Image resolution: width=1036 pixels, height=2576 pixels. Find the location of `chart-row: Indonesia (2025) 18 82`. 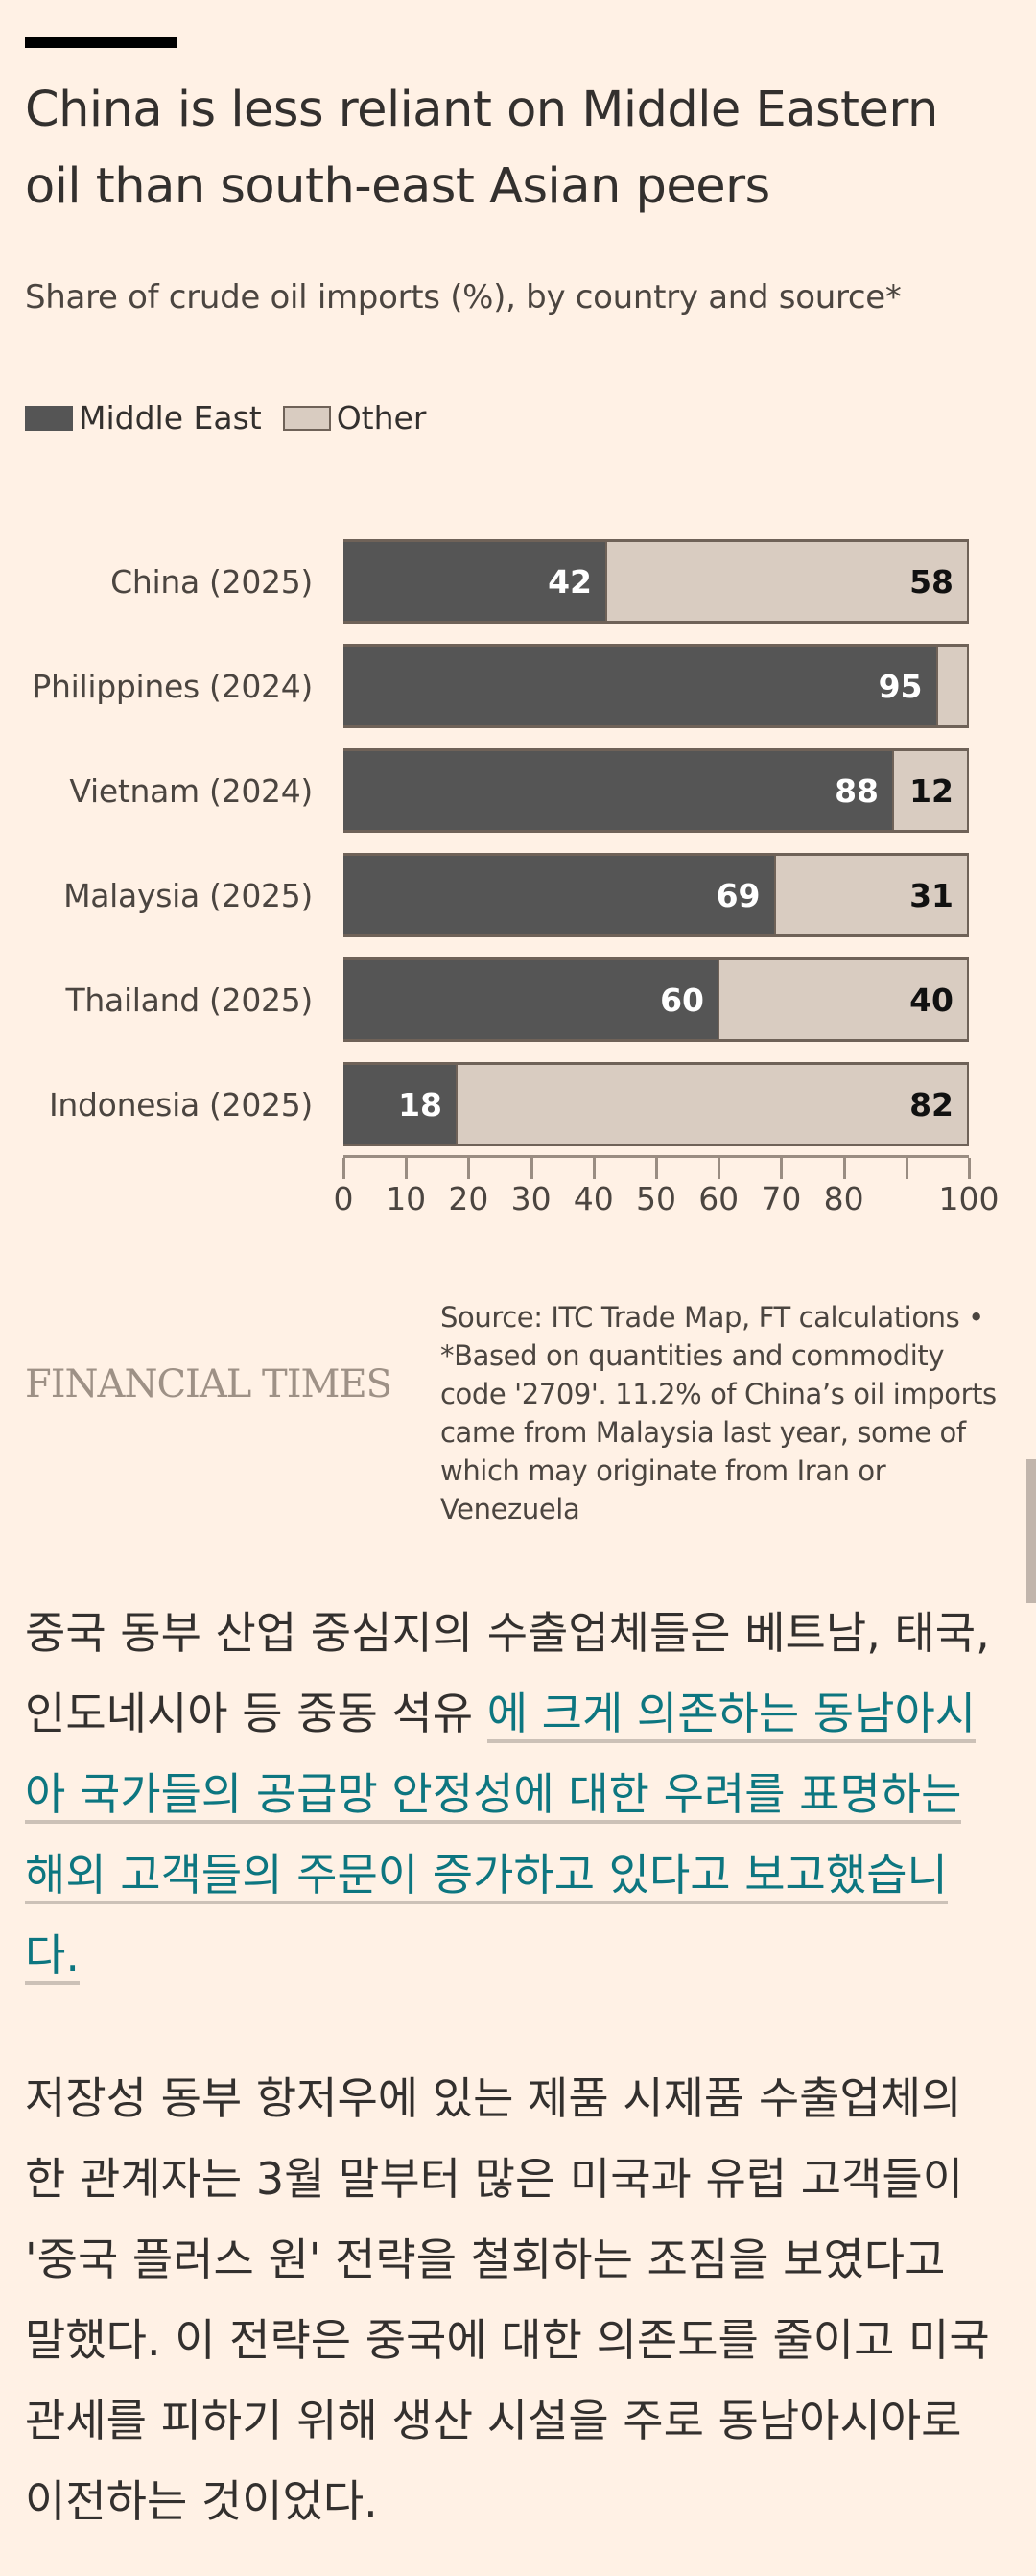

chart-row: Indonesia (2025) 18 82 is located at coordinates (518, 1105).